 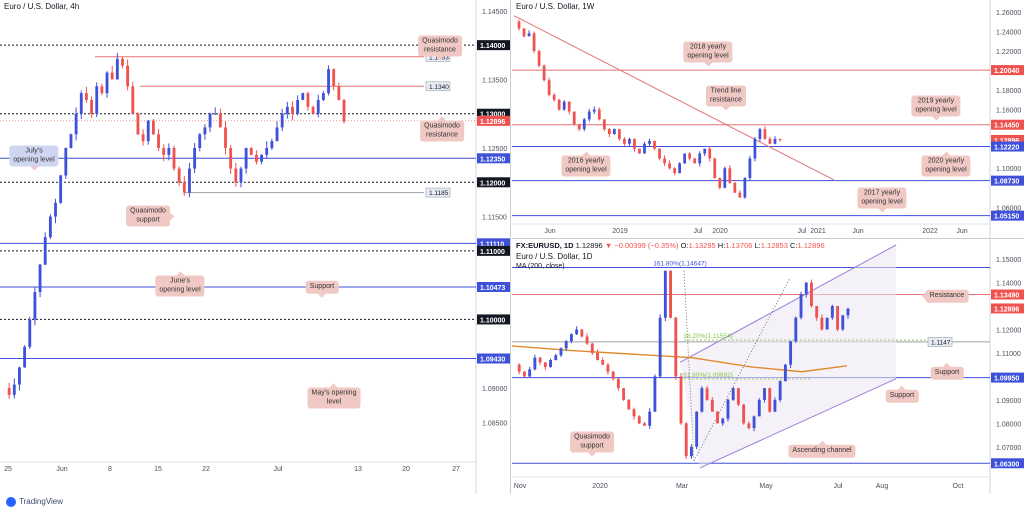 What do you see at coordinates (958, 486) in the screenshot?
I see `x-tick-label: Oct` at bounding box center [958, 486].